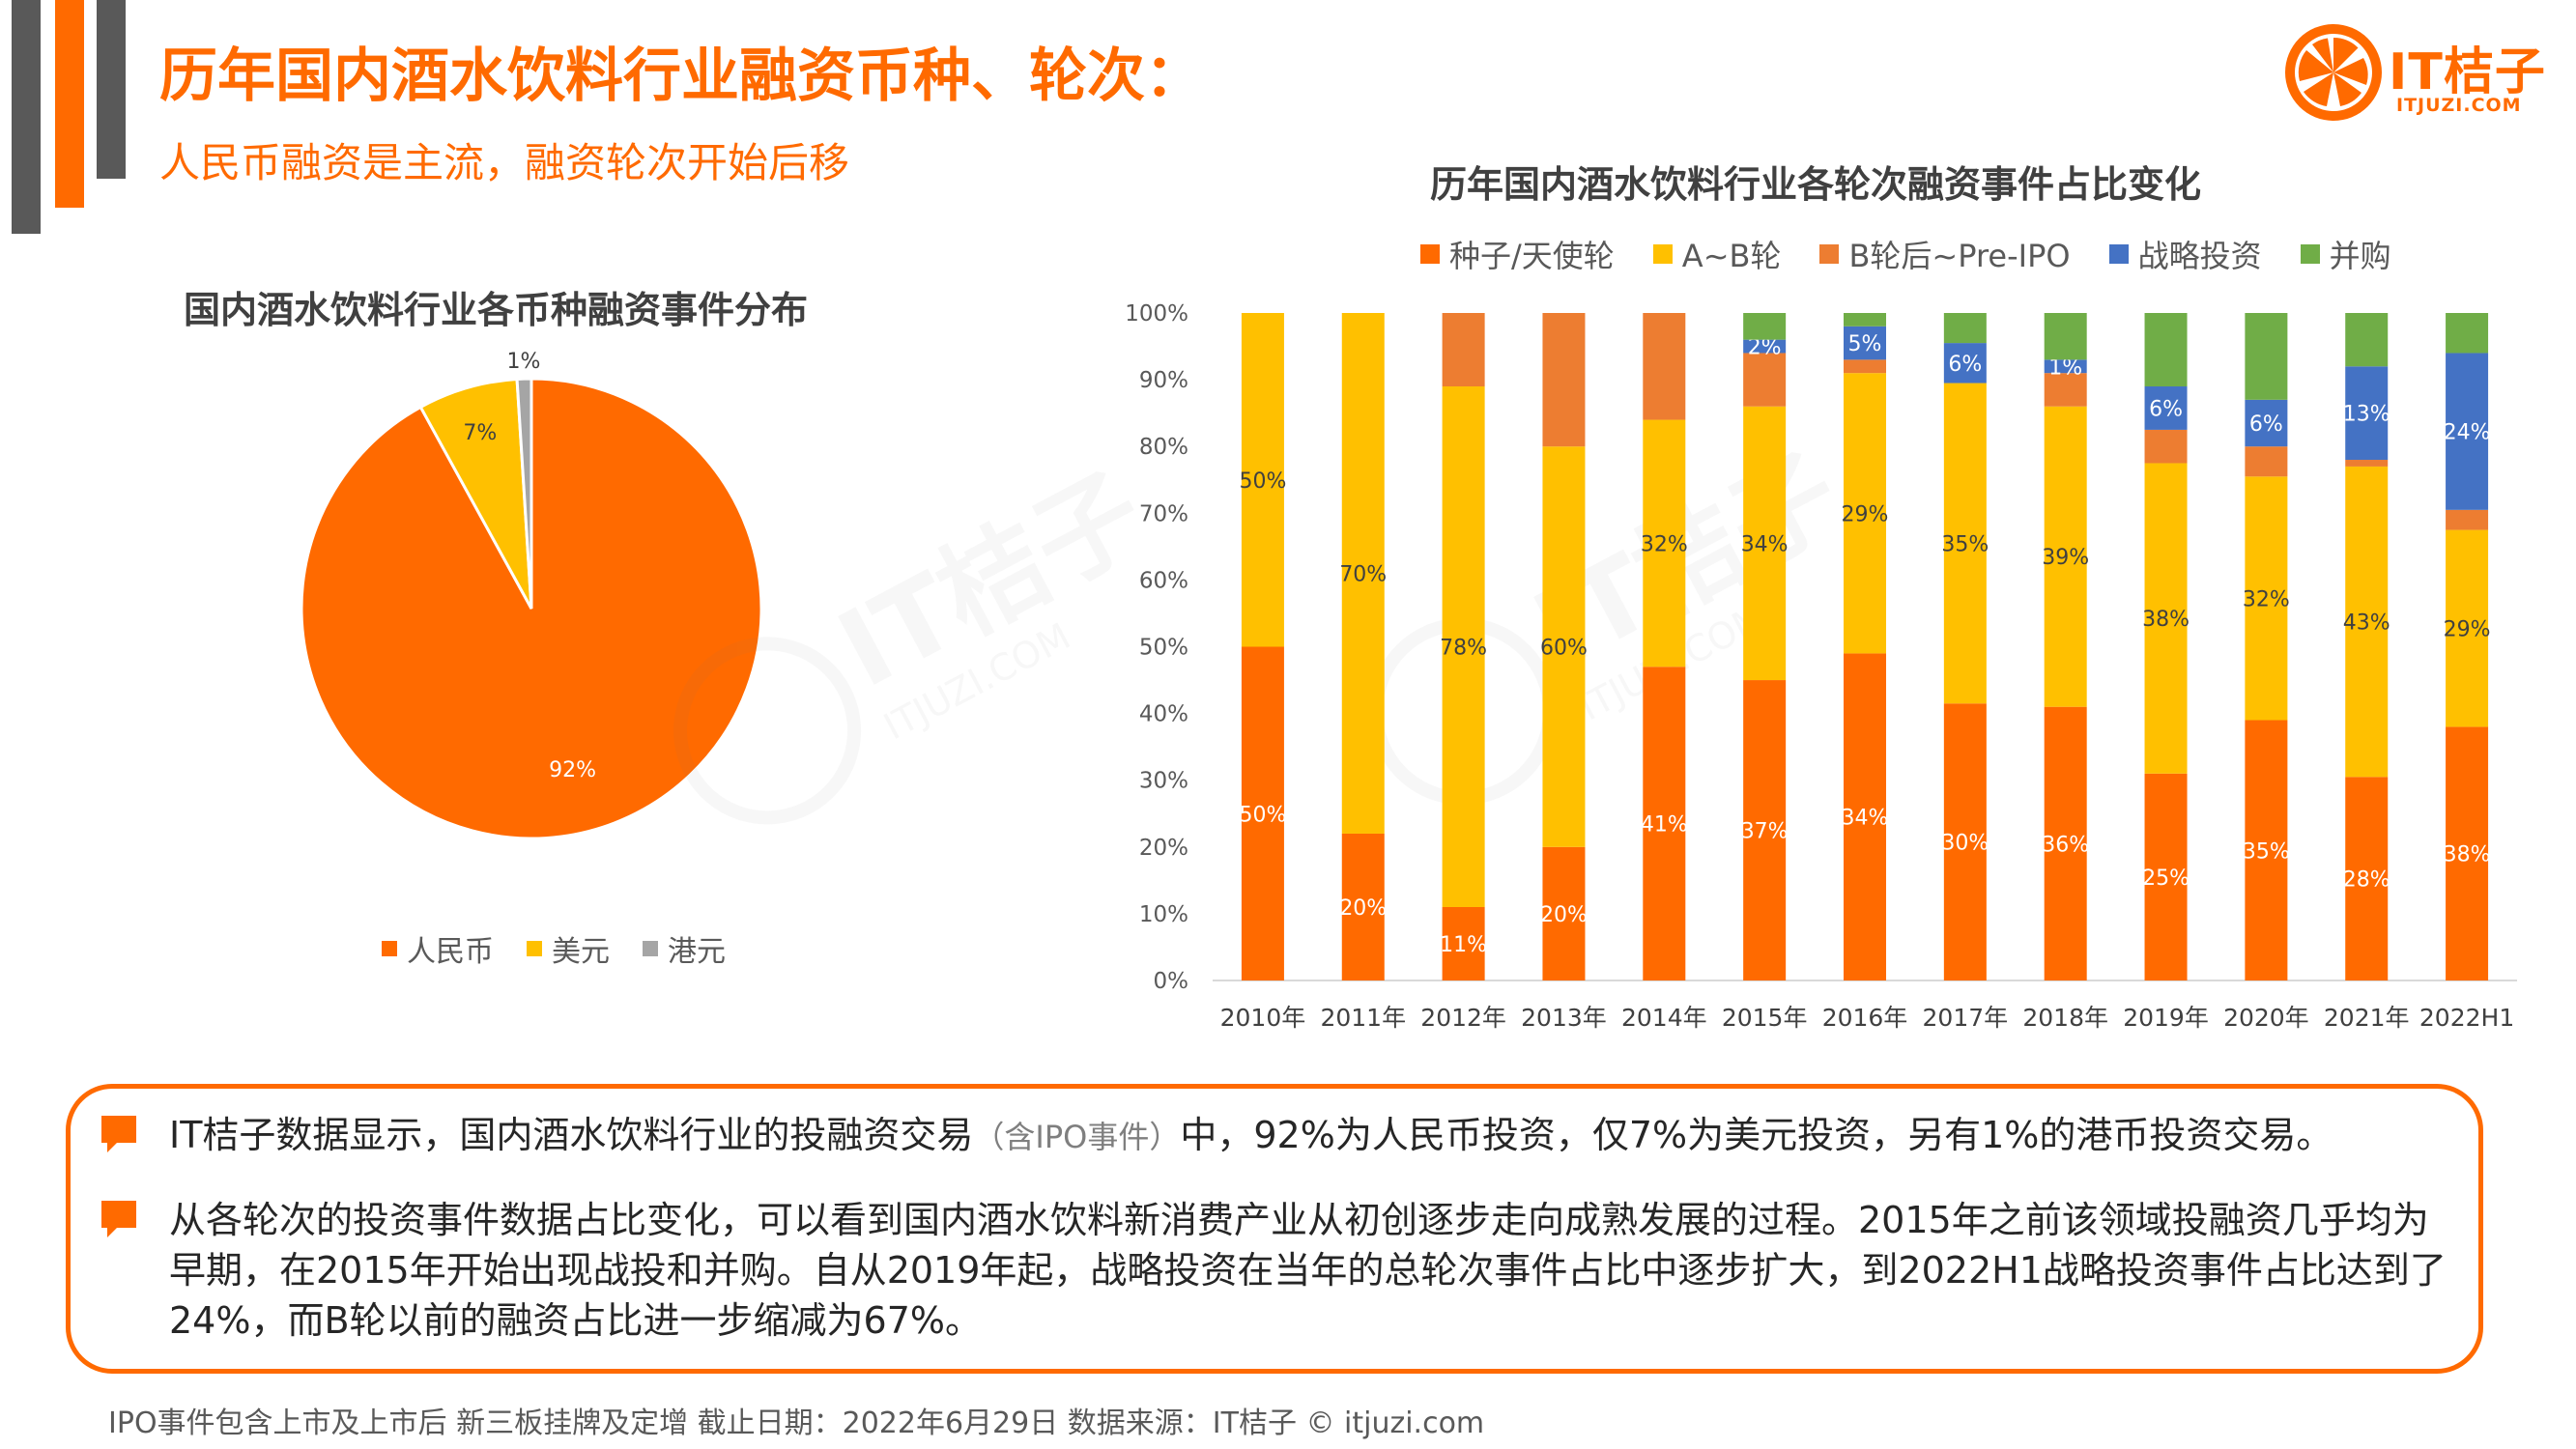 The height and width of the screenshot is (1449, 2576). I want to click on legend-label: 美元, so click(581, 952).